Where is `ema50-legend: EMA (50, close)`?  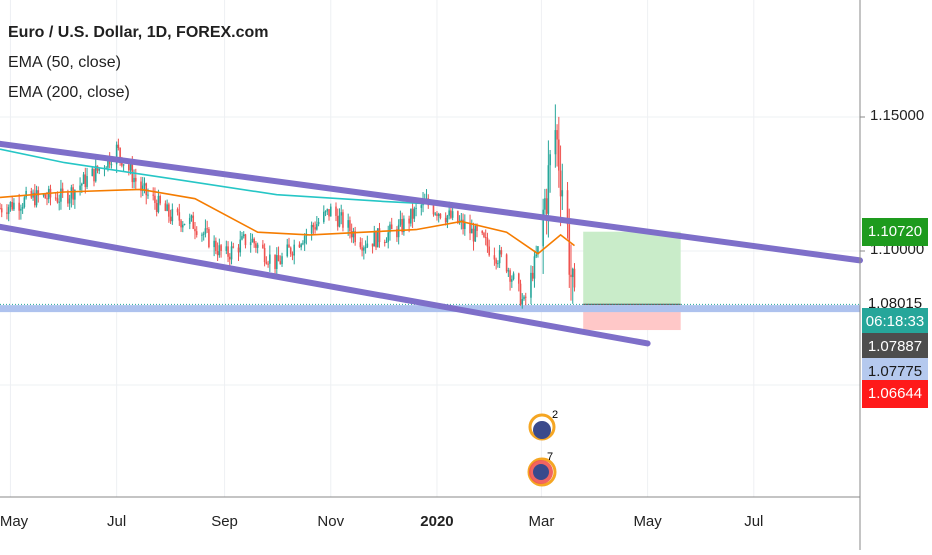
ema50-legend: EMA (50, close) is located at coordinates (64, 62).